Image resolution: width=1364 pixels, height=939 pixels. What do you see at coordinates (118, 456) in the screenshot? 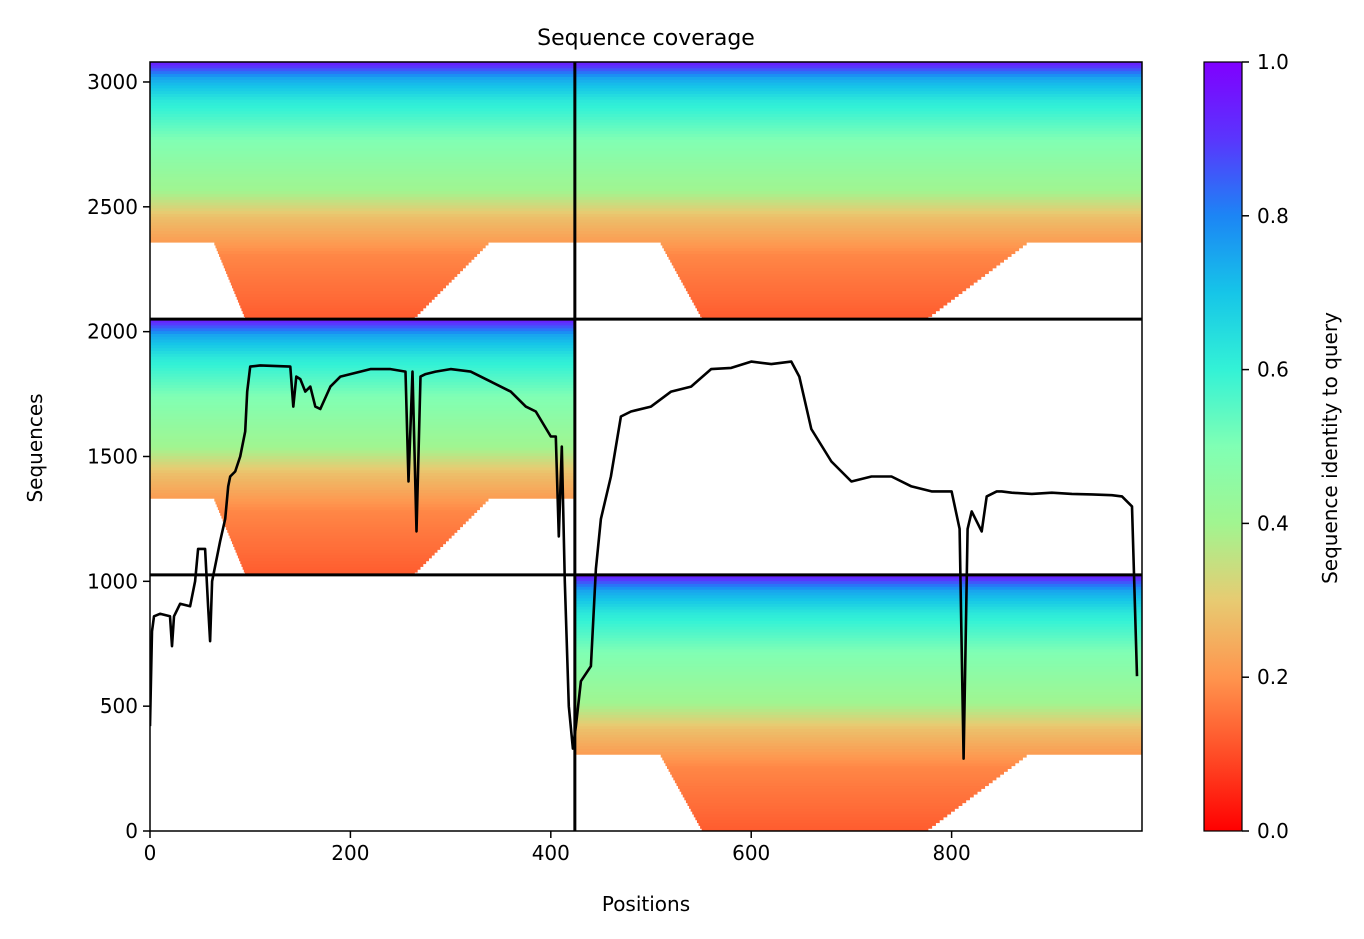
I see `y-axis: 0 500 1000 1500 2000 2500 3000` at bounding box center [118, 456].